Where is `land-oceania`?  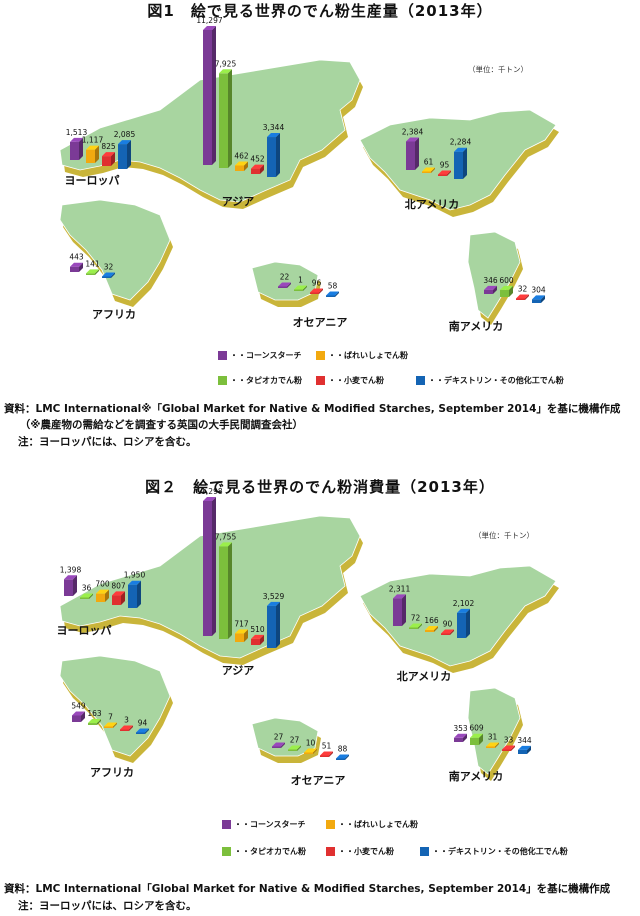 land-oceania is located at coordinates (285, 737).